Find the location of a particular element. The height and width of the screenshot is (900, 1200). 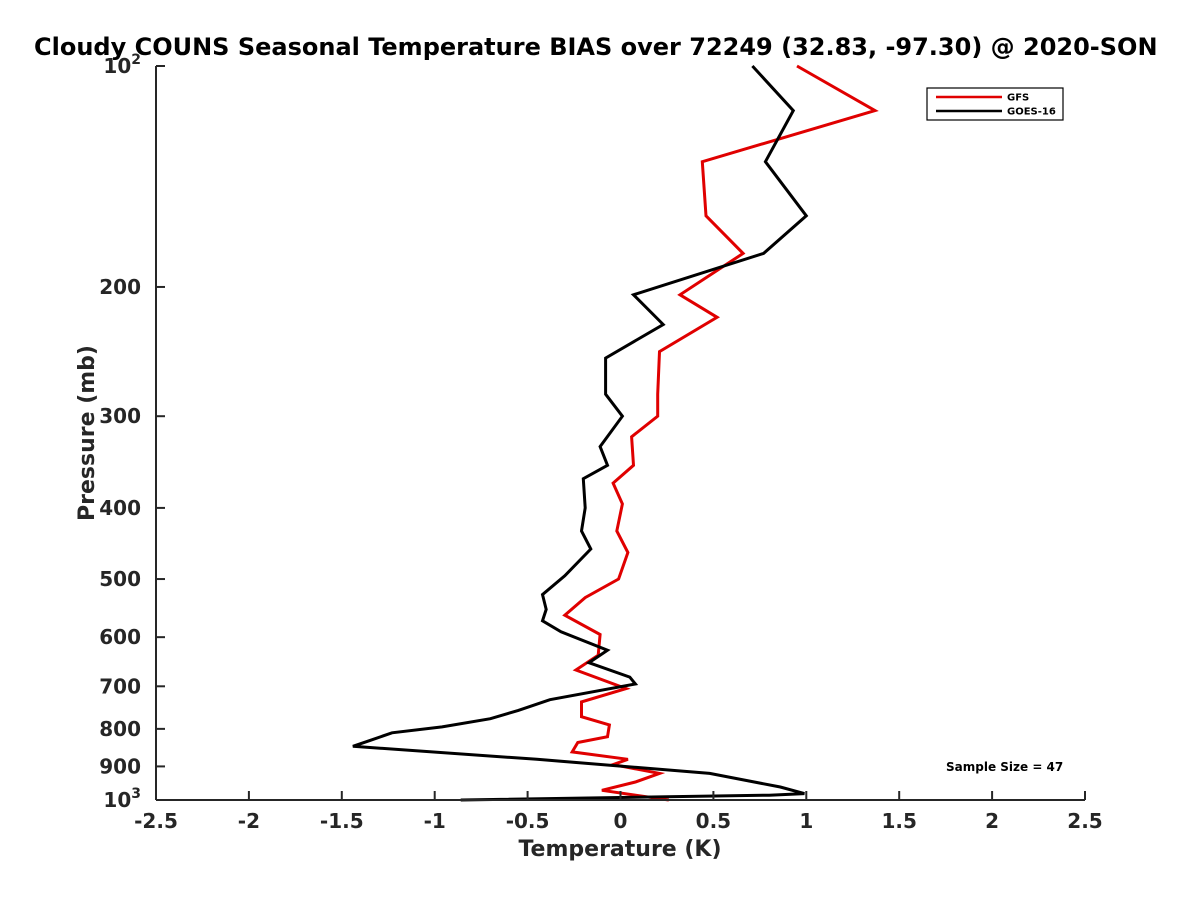

x-tick-label: -2 is located at coordinates (249, 821).